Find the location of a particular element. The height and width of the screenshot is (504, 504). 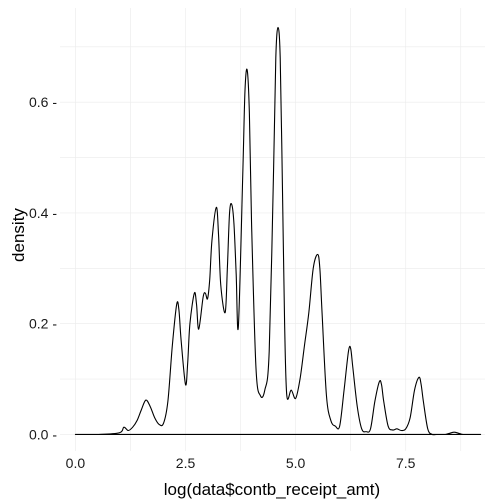

x-tick-label: 5.0 is located at coordinates (296, 463).